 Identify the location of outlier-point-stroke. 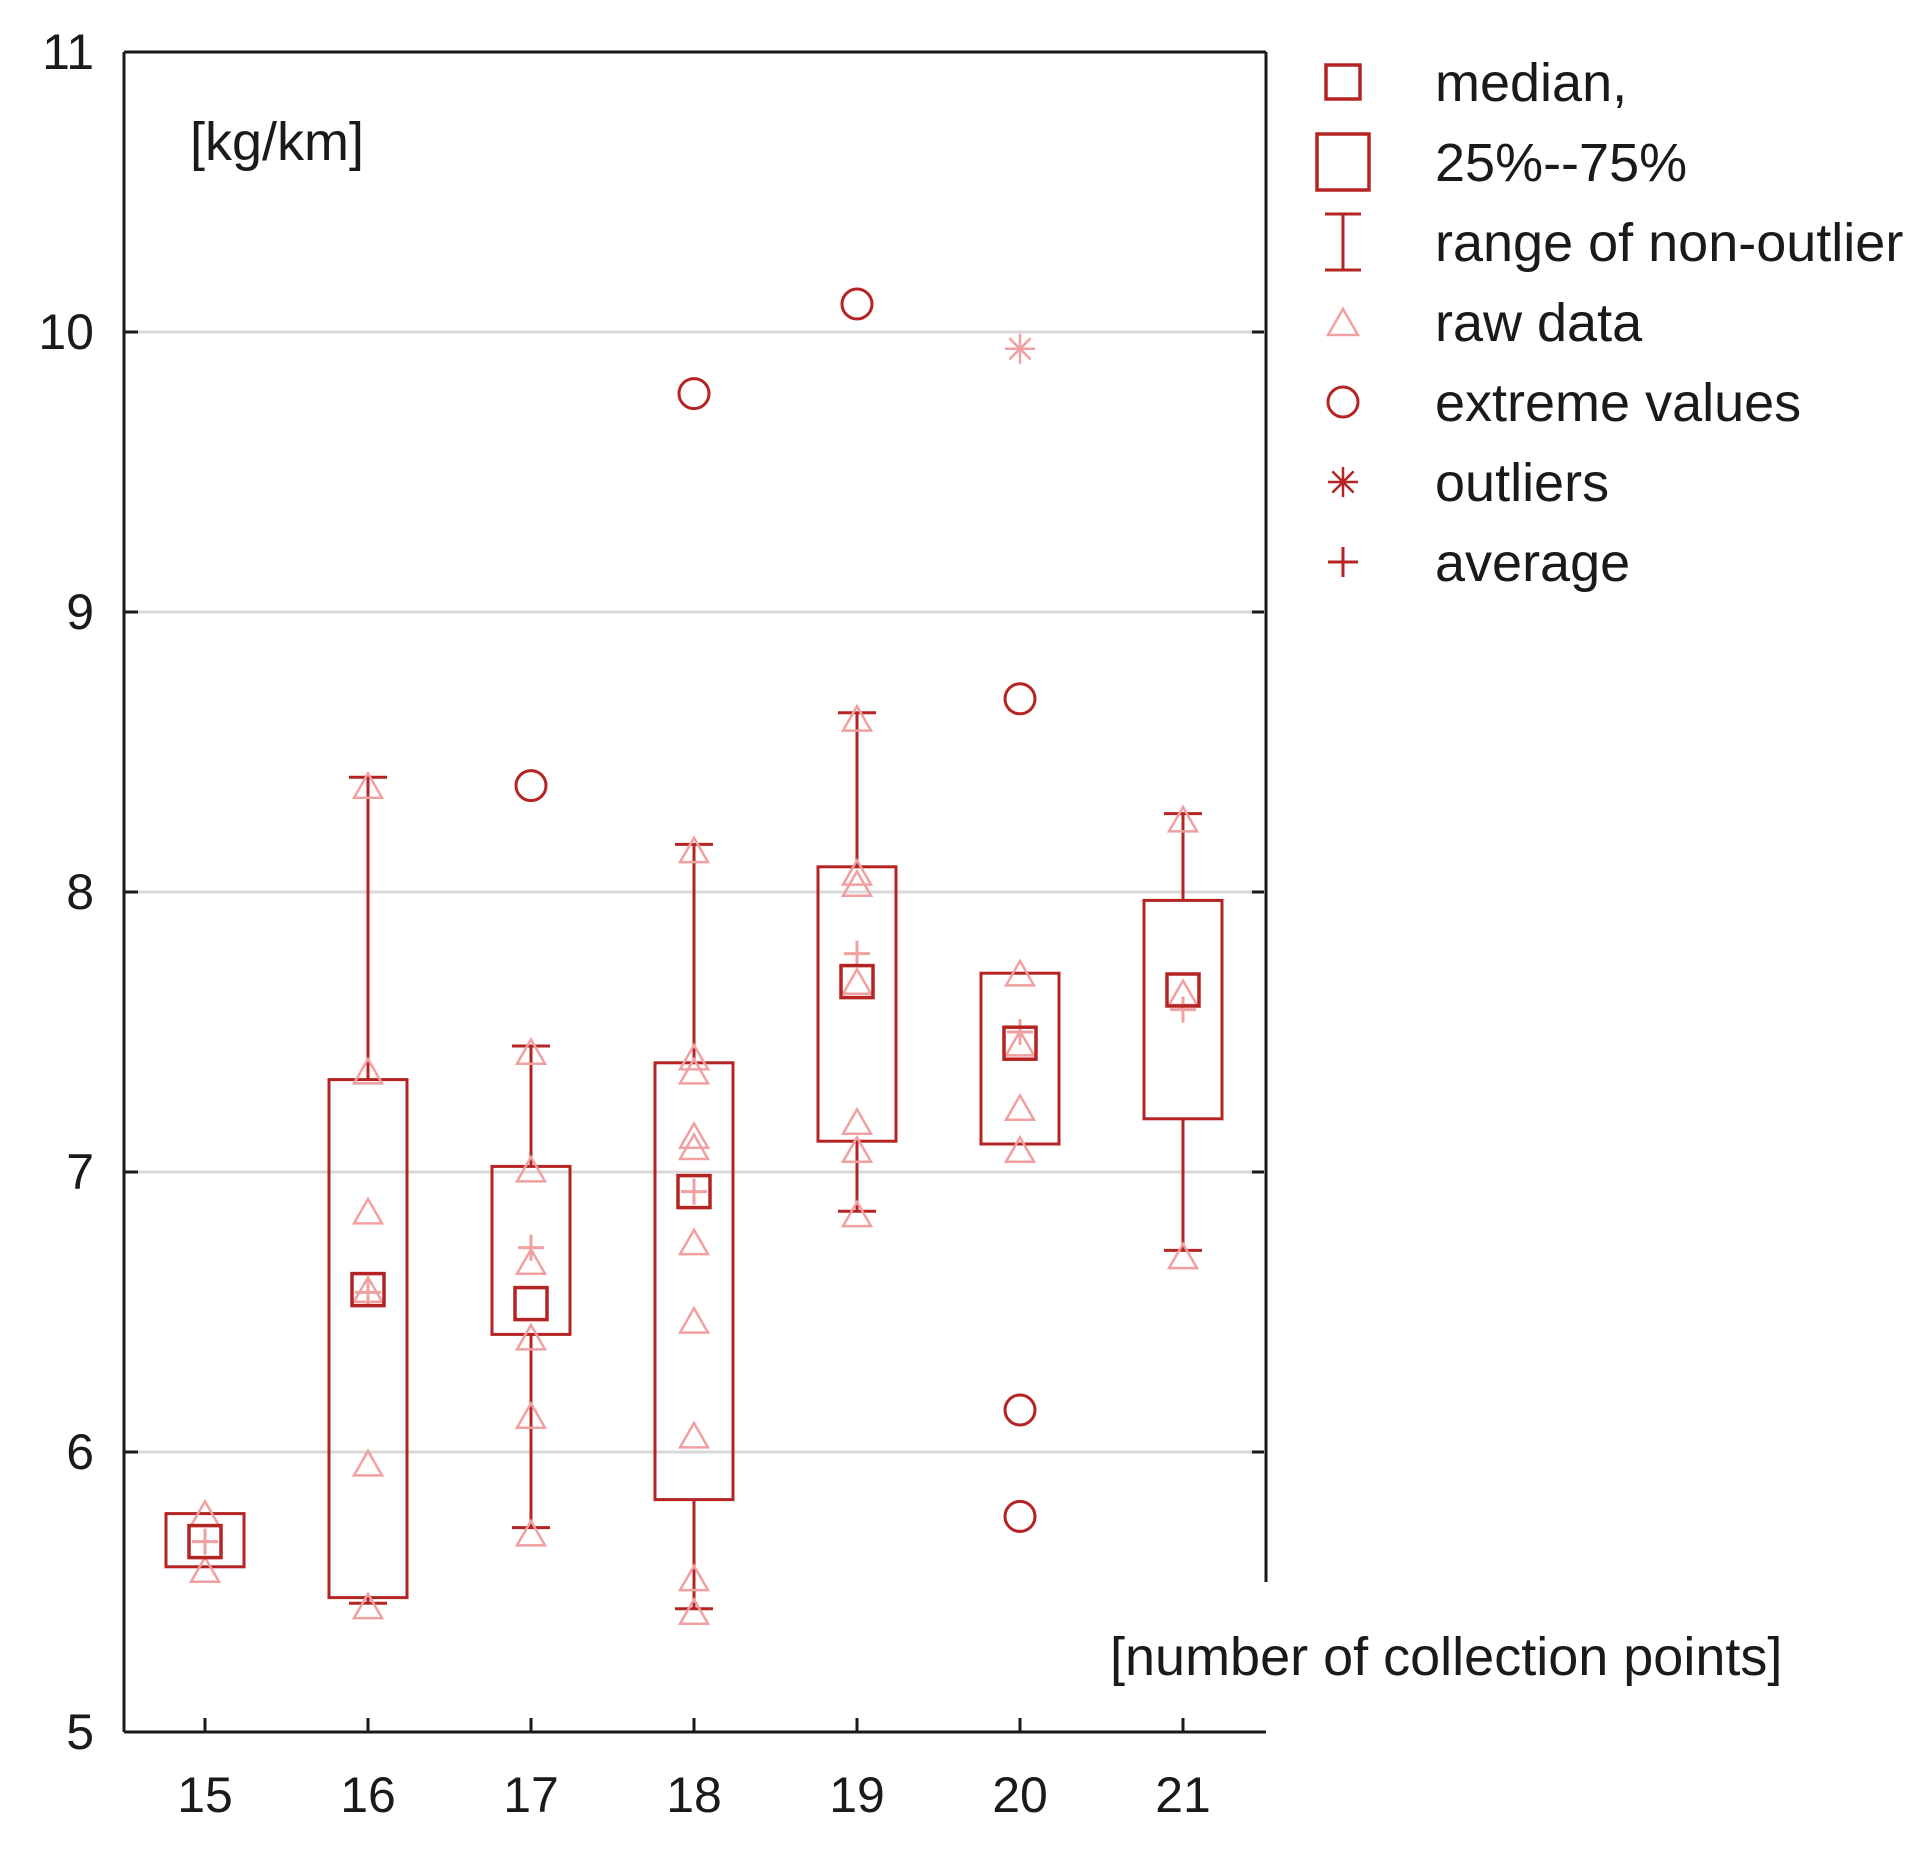
(1020, 349).